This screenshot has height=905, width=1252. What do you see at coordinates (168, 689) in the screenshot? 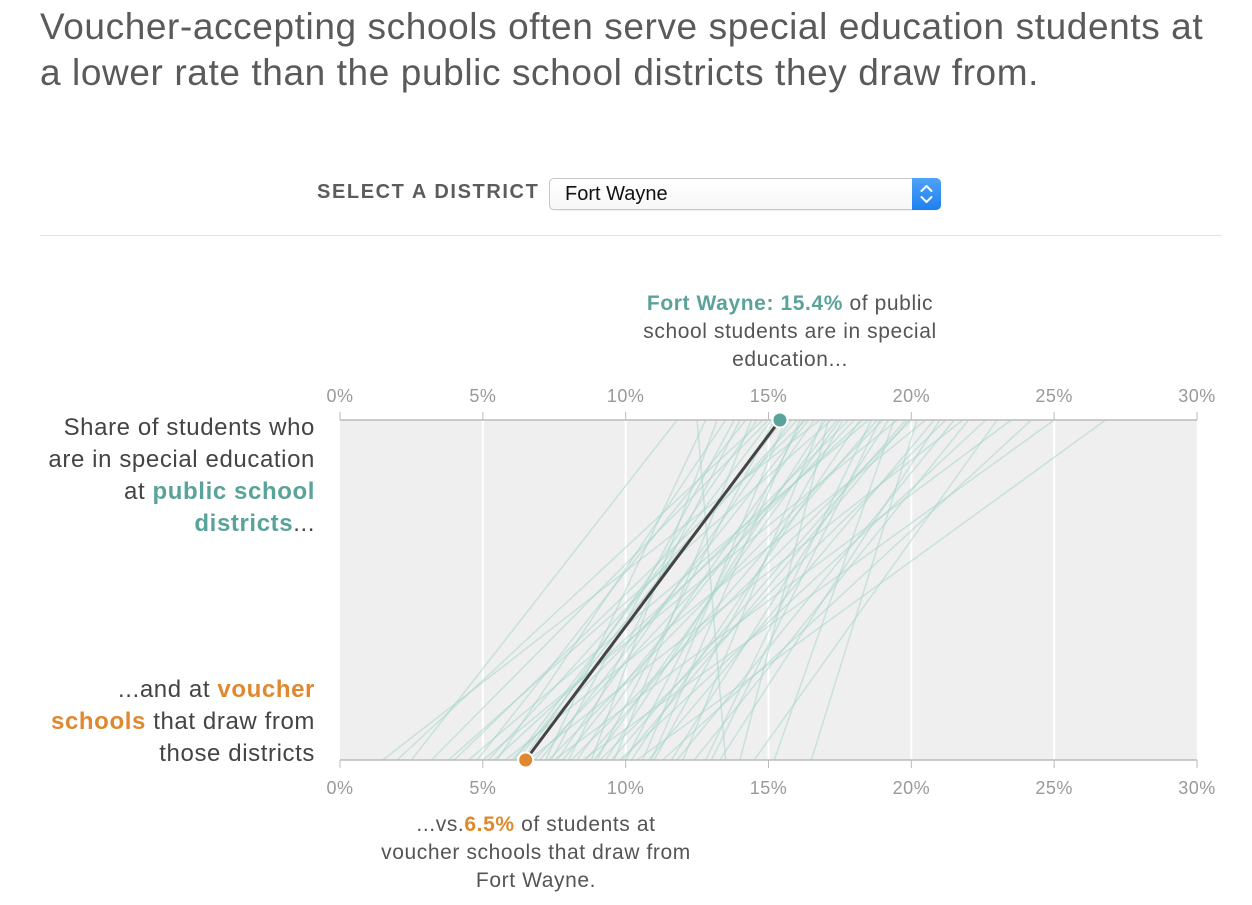
I see `voucher-label-prefix: ...and at` at bounding box center [168, 689].